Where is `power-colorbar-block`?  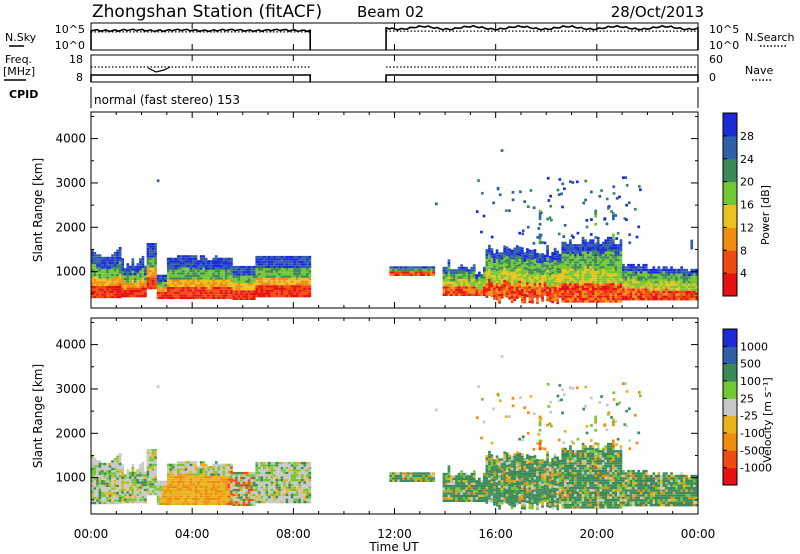
power-colorbar-block is located at coordinates (730, 147).